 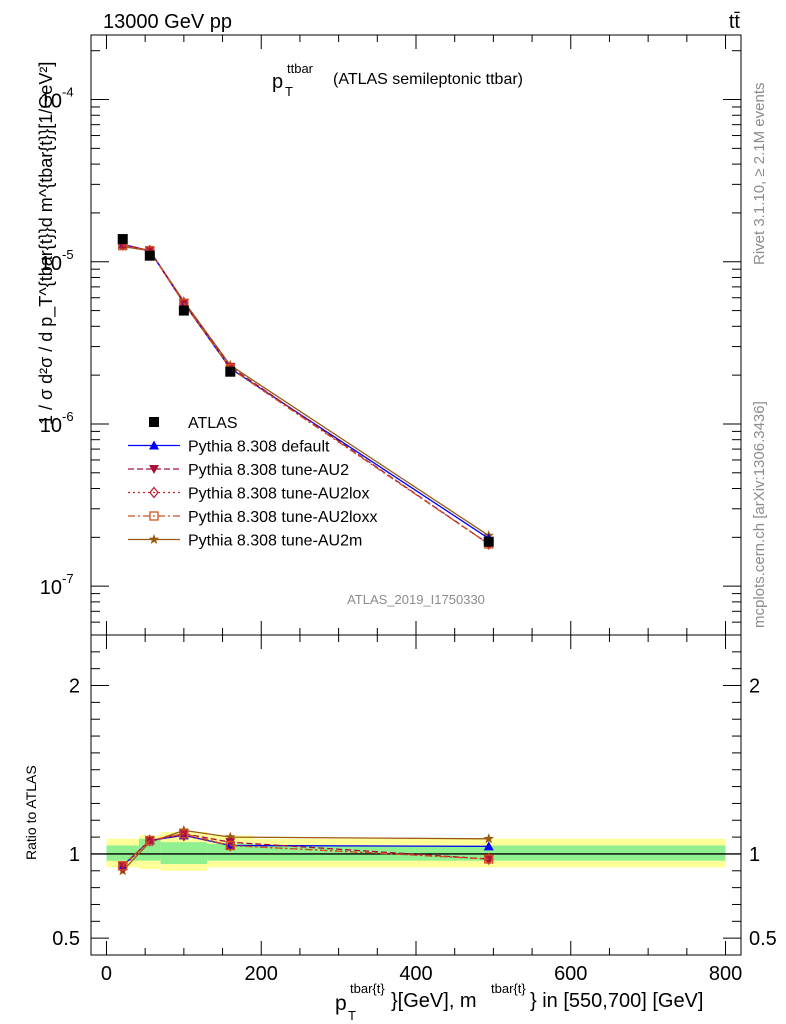 I want to click on xlabel-sup1: tbar{t}, so click(x=367, y=988).